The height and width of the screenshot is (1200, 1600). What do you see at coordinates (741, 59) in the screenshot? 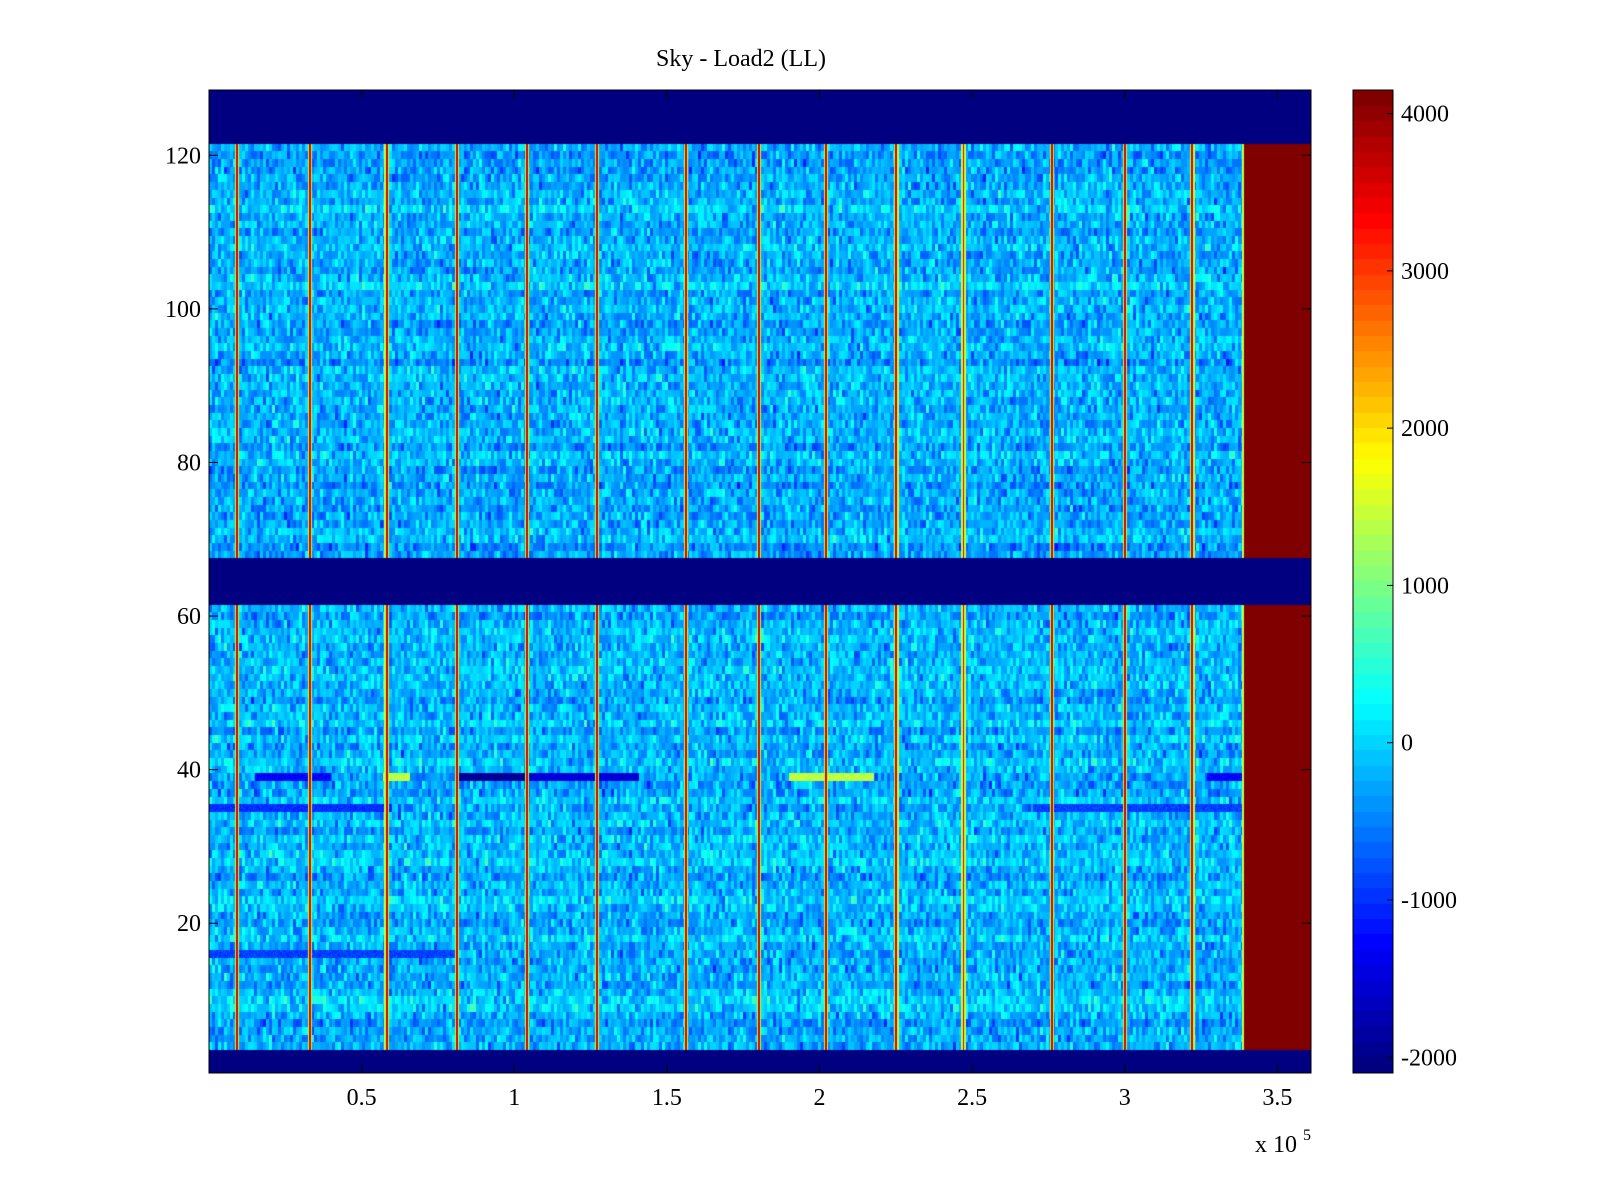
I see `chart-title: Sky - Load2 (LL)` at bounding box center [741, 59].